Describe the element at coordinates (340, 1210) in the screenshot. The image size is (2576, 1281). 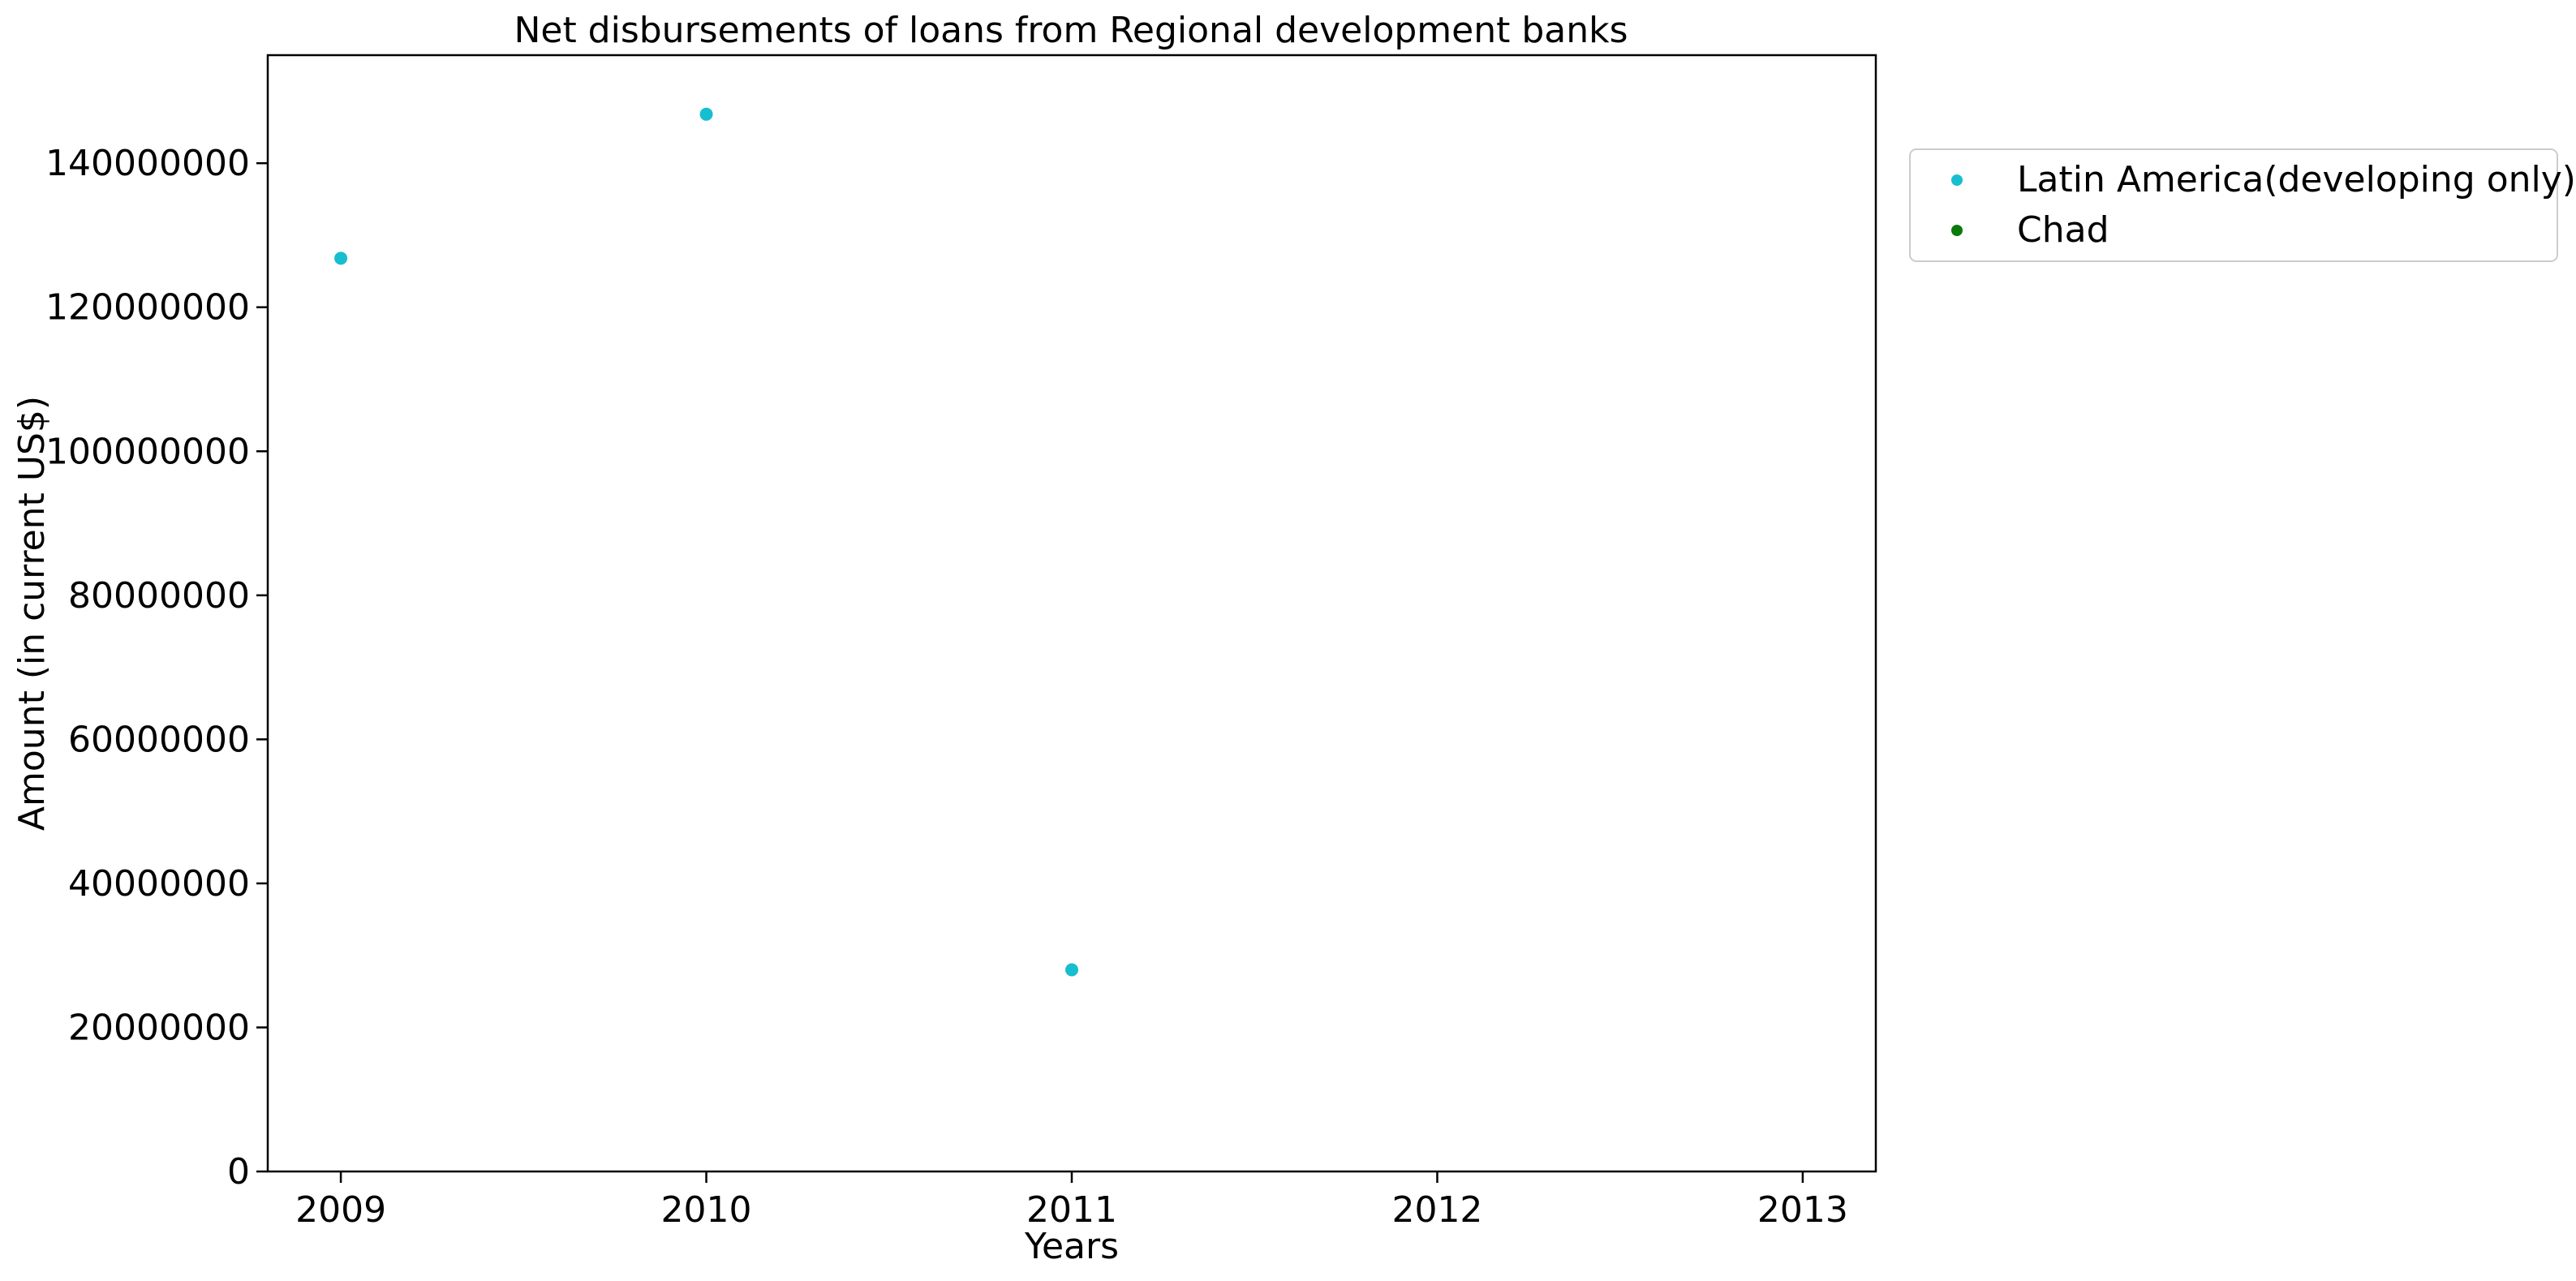
I see `x-tick-label: 2009` at that location.